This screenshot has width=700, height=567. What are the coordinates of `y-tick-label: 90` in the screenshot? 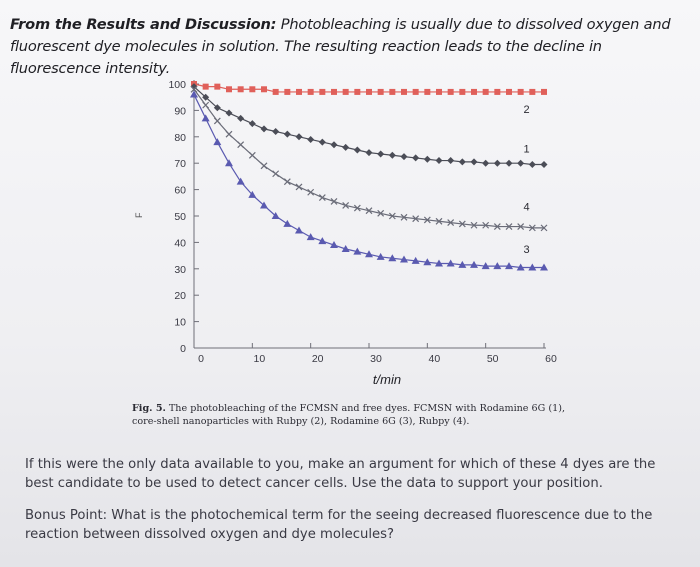 It's located at (180, 111).